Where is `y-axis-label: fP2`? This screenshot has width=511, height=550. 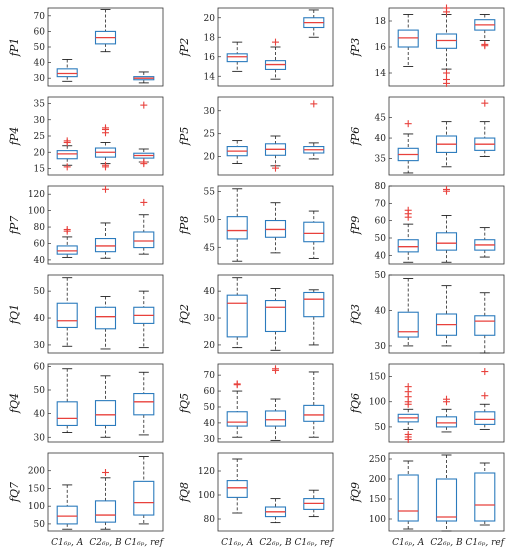
y-axis-label: fP2 is located at coordinates (184, 47).